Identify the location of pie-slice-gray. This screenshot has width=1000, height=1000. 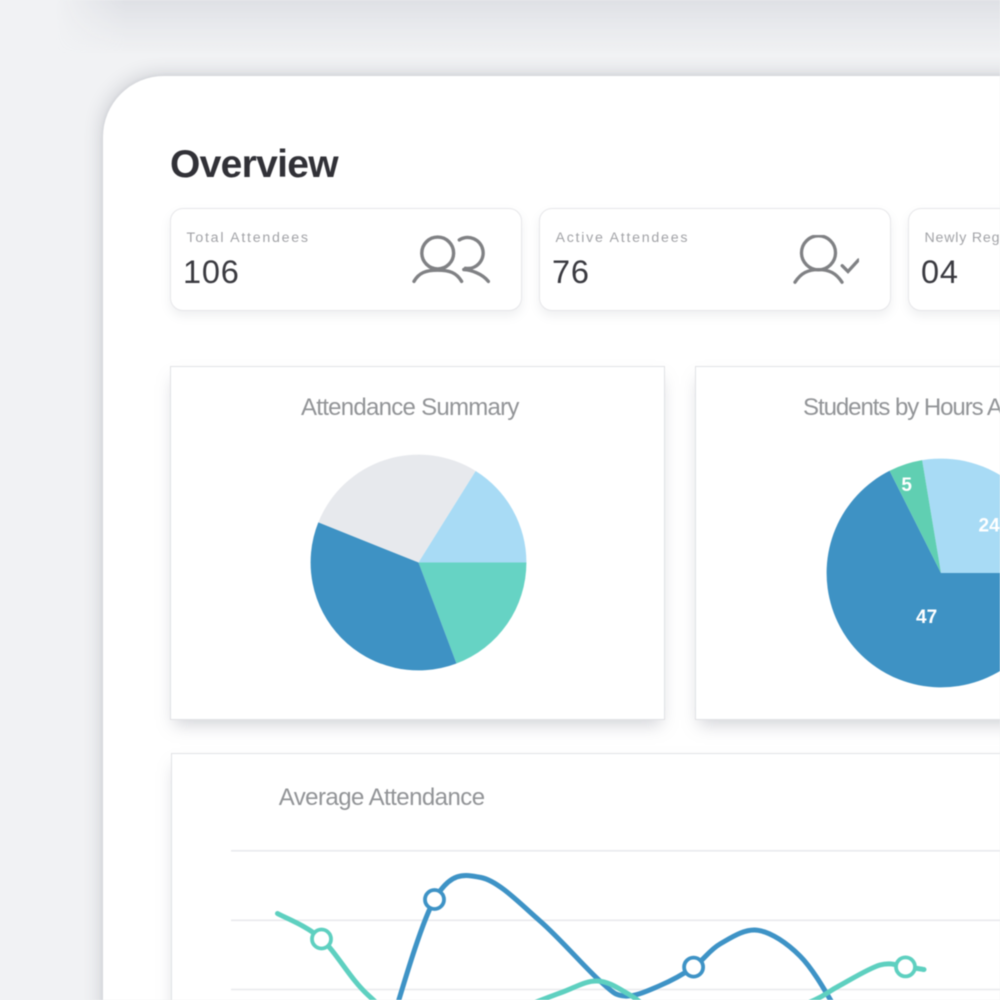
(397, 508).